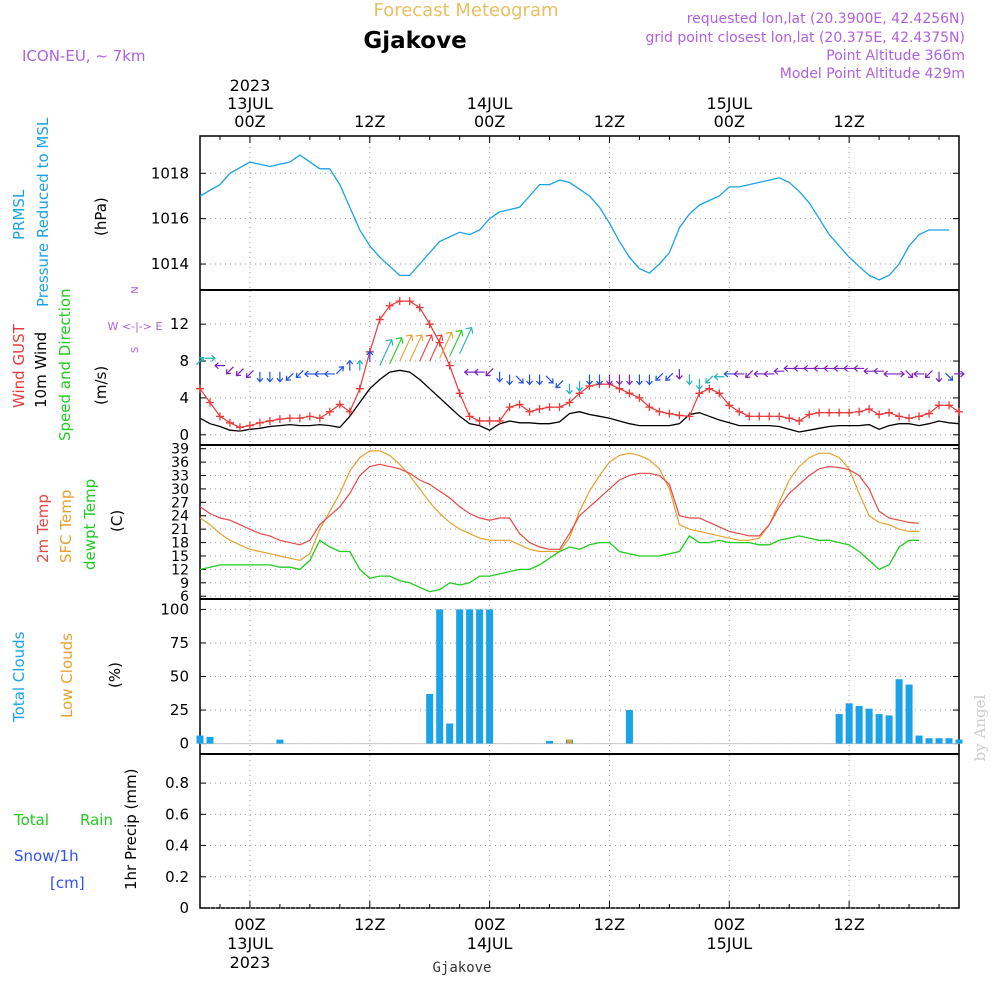  I want to click on gust-streak-arrows, so click(426, 346).